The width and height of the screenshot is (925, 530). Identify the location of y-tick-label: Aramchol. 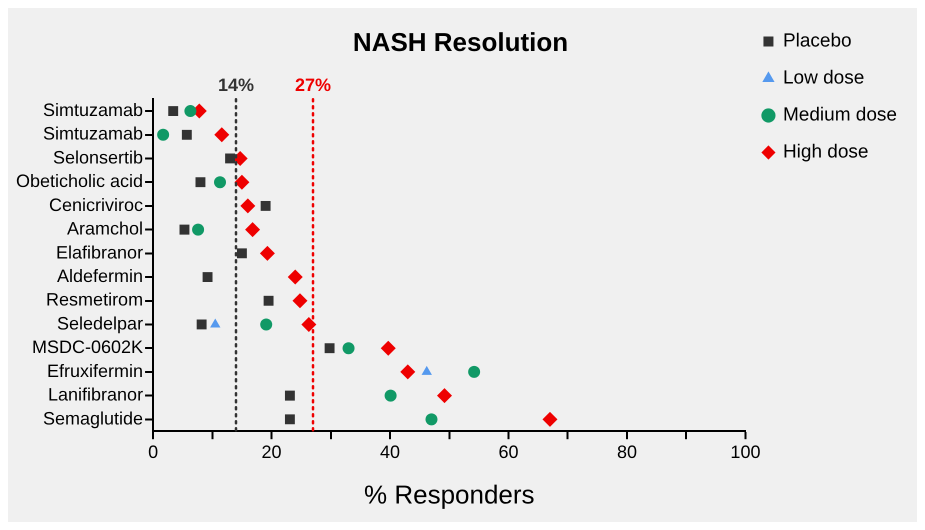
(105, 228).